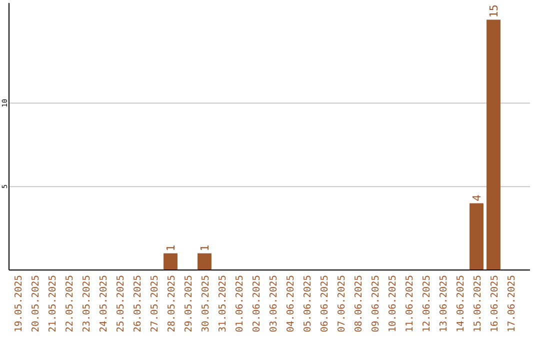  Describe the element at coordinates (223, 303) in the screenshot. I see `x-tick-label: 31.05.2025` at that location.